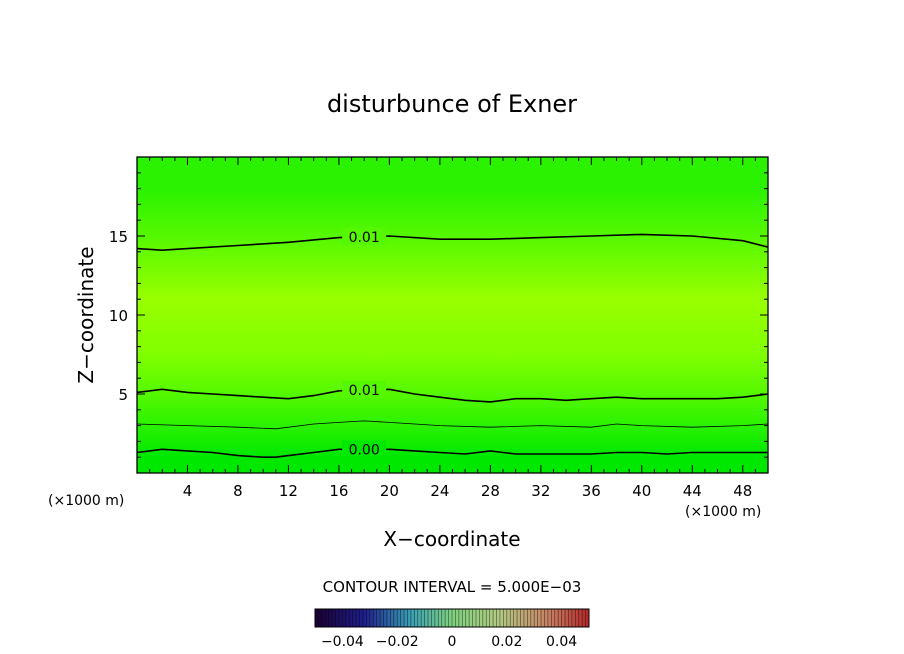 Image resolution: width=904 pixels, height=654 pixels. What do you see at coordinates (490, 491) in the screenshot?
I see `x-tick-label: 28` at bounding box center [490, 491].